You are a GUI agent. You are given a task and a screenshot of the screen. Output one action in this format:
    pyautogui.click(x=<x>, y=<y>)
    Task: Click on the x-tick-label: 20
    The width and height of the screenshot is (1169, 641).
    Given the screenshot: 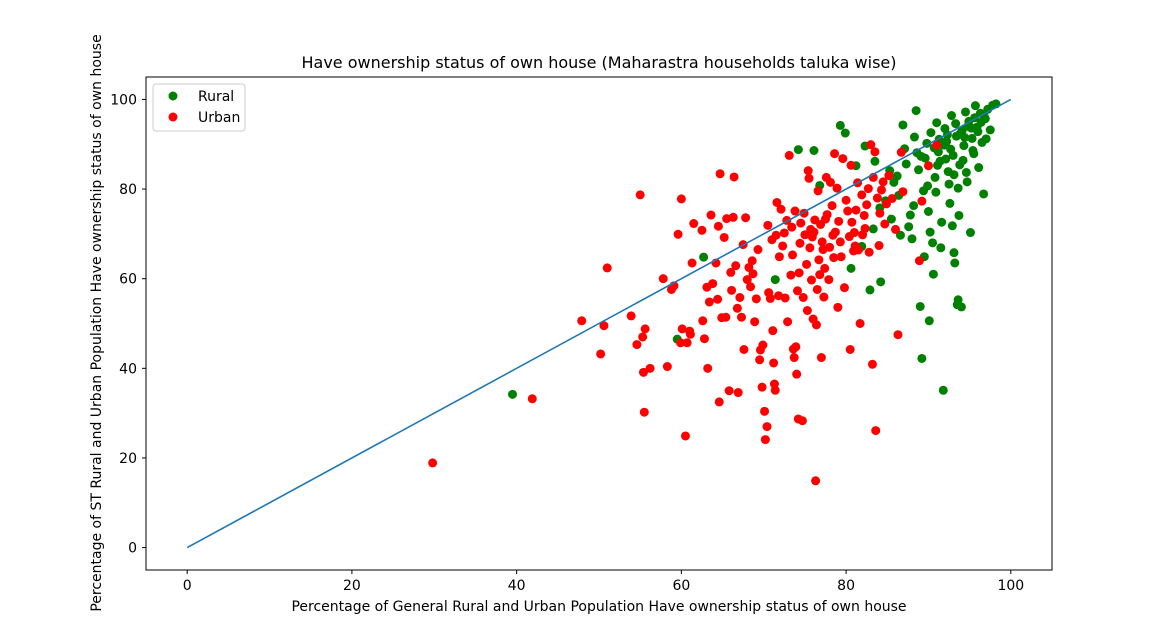 What is the action you would take?
    pyautogui.click(x=352, y=586)
    